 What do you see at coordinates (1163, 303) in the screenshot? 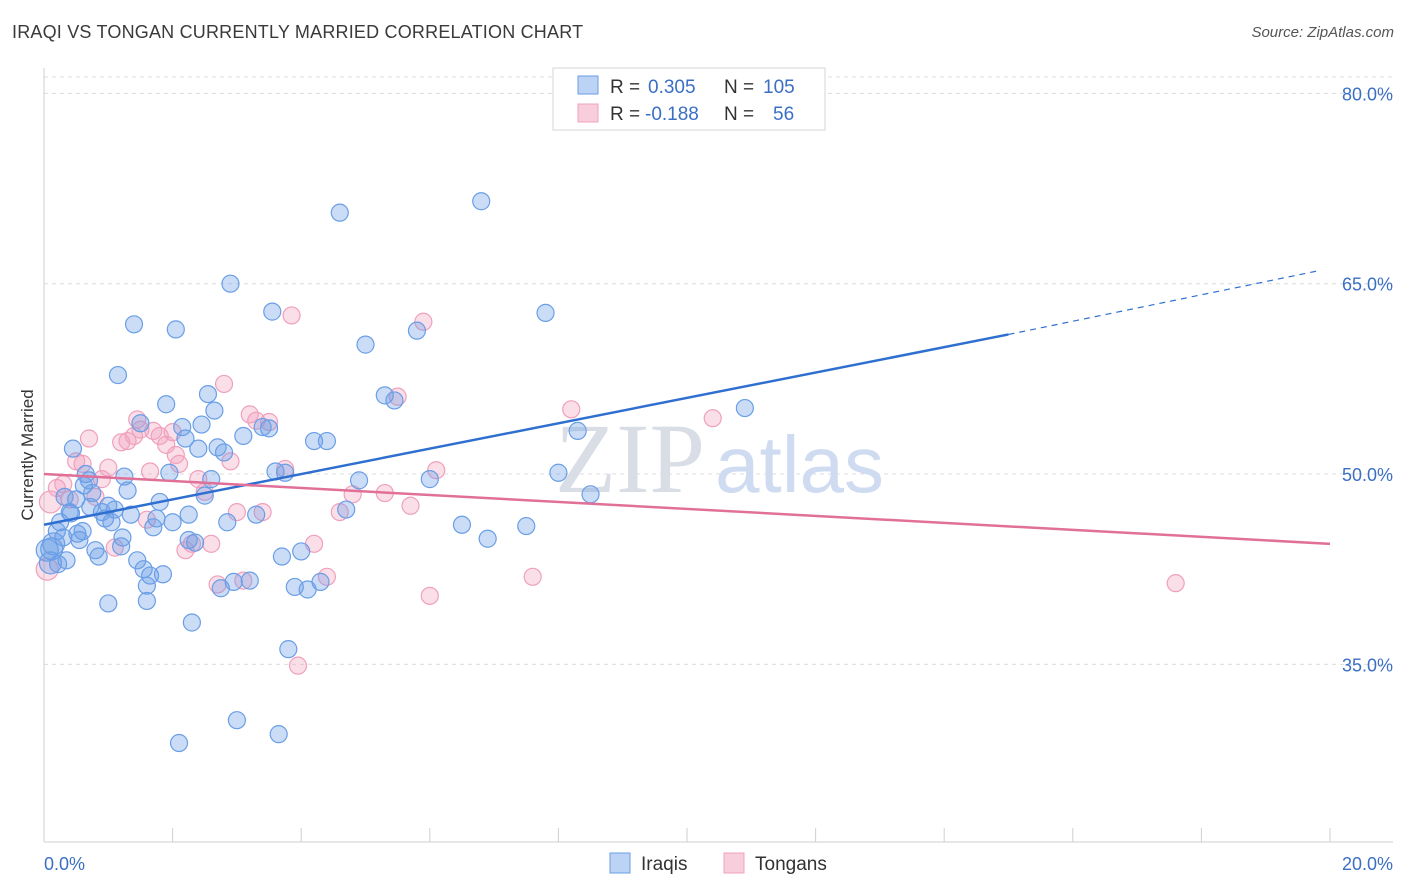
I see `iraqi-trend-extension` at bounding box center [1163, 303].